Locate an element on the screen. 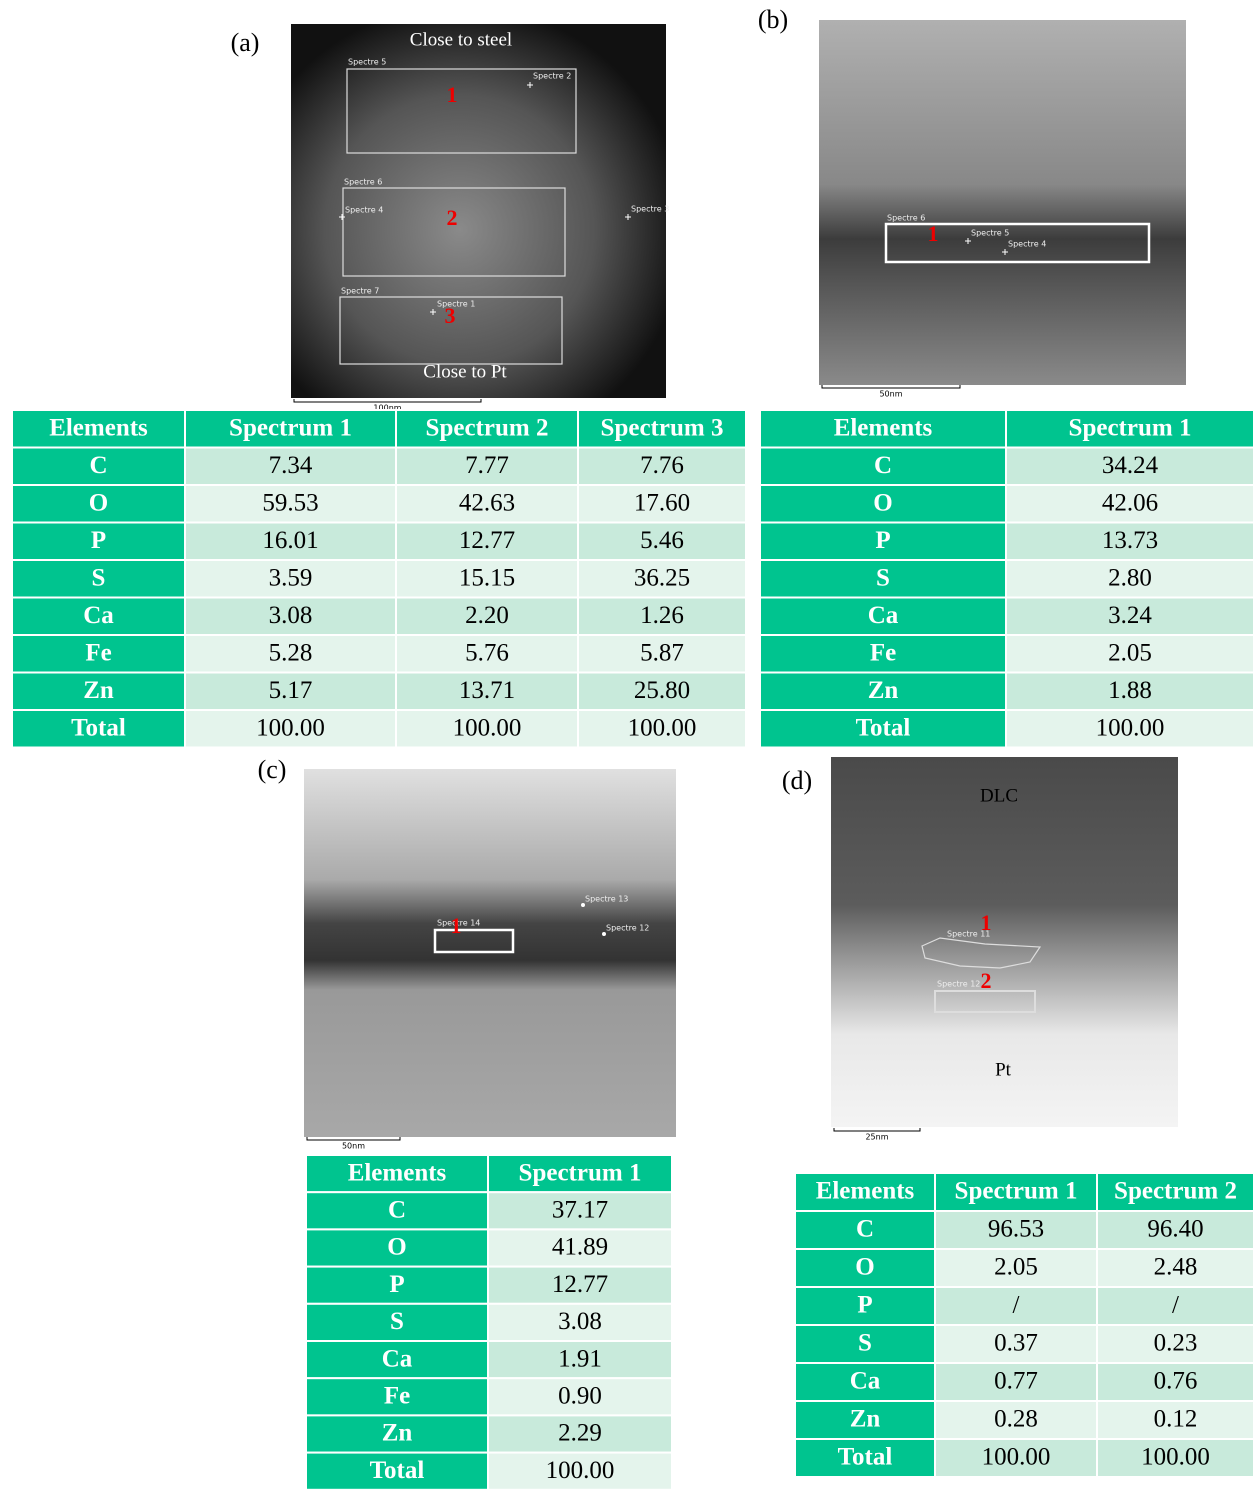 This screenshot has width=1254, height=1490. cell-value: 5.28 is located at coordinates (291, 652).